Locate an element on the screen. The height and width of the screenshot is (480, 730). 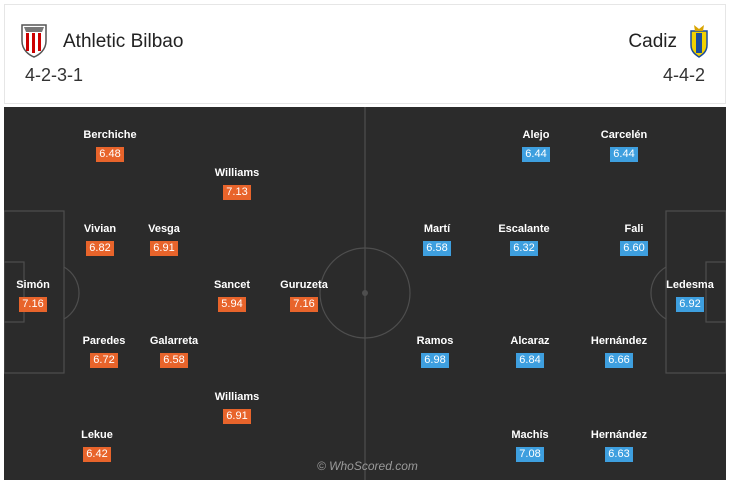
player-rating: 6.66 is located at coordinates (619, 360).